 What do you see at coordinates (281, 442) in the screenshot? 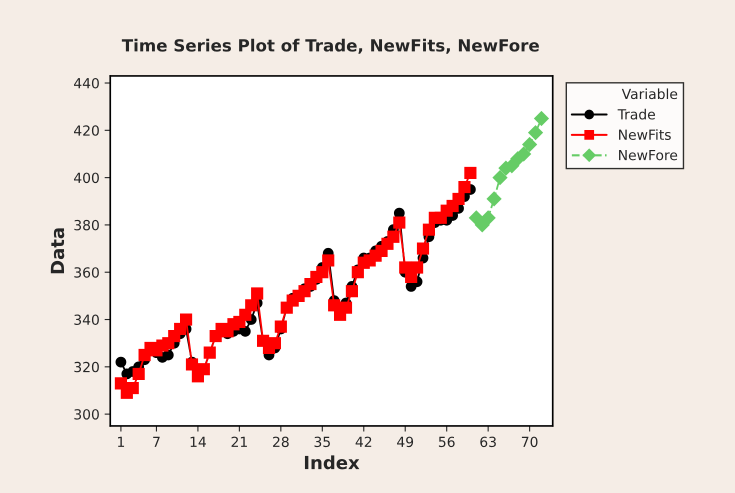
I see `x-tick-label: 28` at bounding box center [281, 442].